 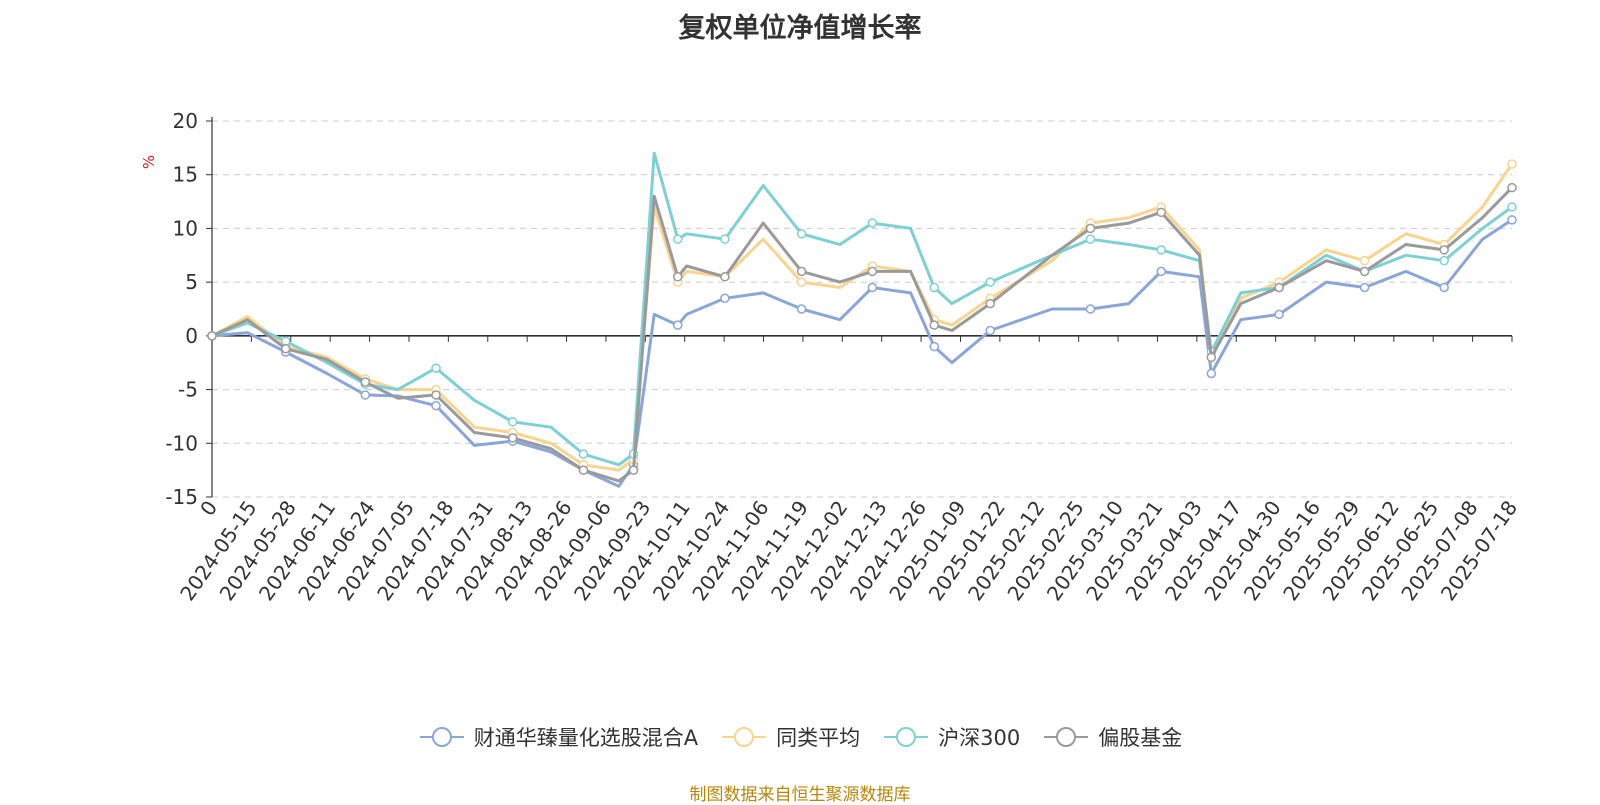 I want to click on y-tick-label: -10, so click(x=181, y=443).